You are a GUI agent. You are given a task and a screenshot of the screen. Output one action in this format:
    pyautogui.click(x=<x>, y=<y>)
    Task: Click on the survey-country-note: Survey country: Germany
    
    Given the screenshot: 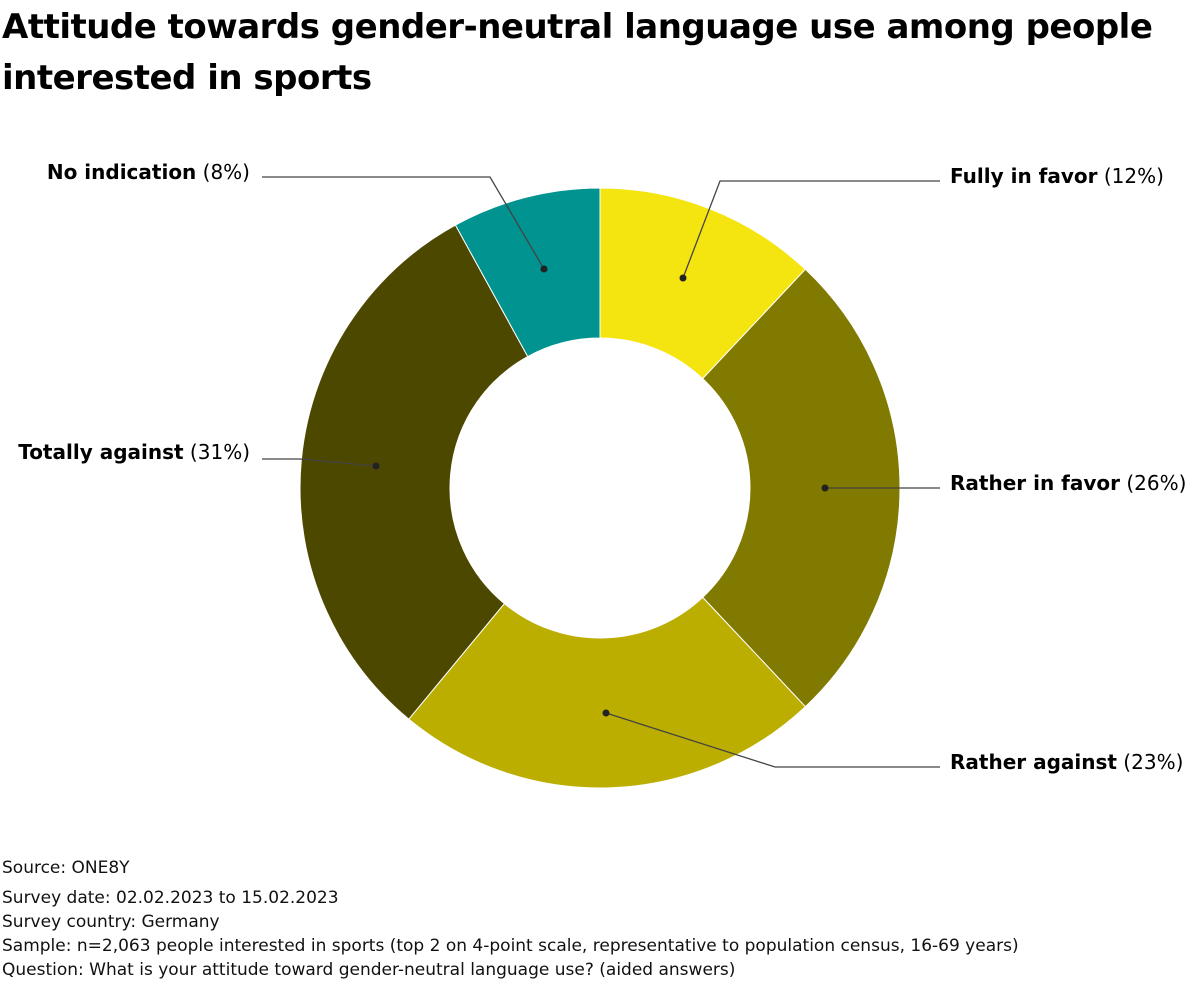 What is the action you would take?
    pyautogui.click(x=111, y=922)
    